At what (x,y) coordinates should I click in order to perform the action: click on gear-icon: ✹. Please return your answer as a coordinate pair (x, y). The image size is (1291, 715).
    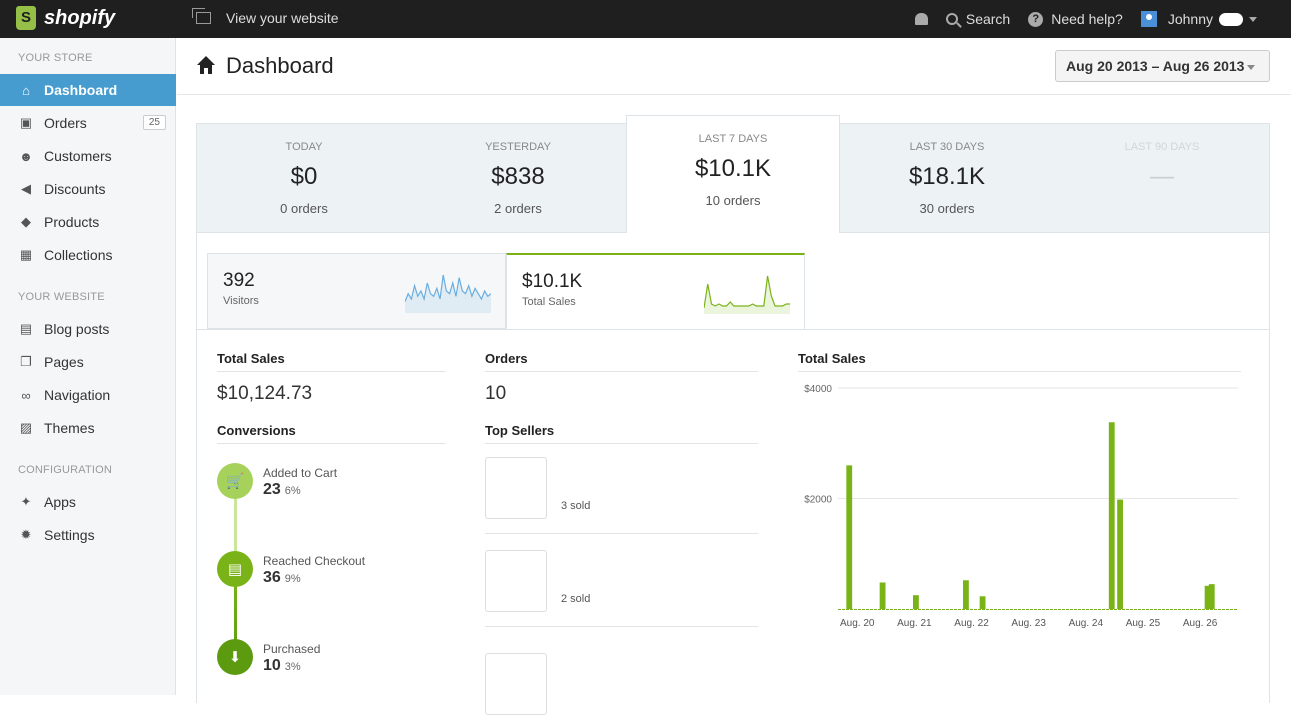
    Looking at the image, I should click on (26, 534).